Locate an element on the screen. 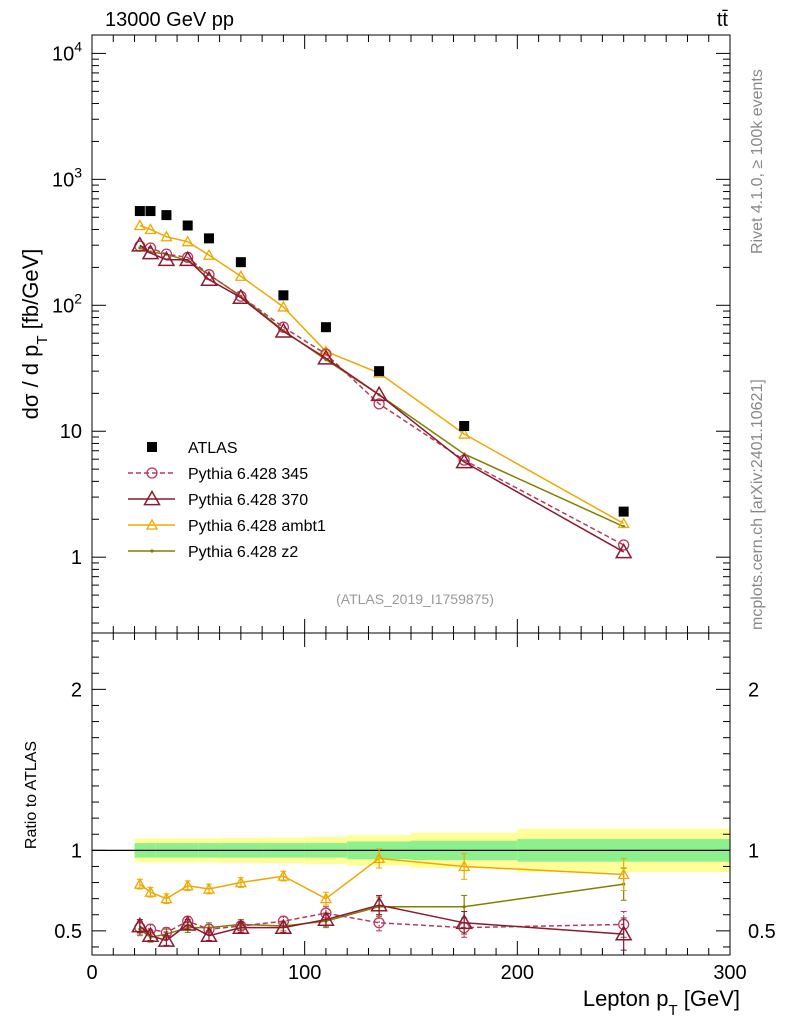  xlabel-part-2: [GeV] is located at coordinates (709, 998).